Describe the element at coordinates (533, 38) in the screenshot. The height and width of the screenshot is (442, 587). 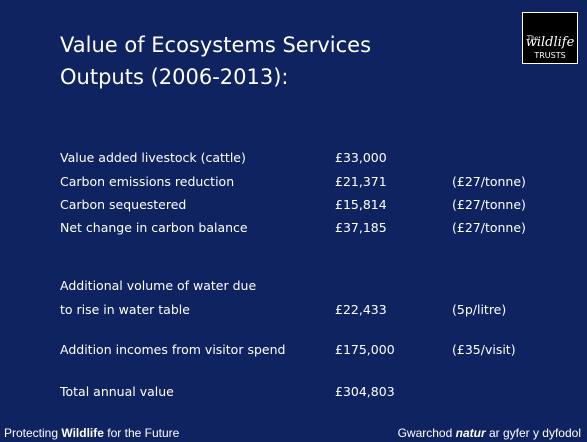
I see `logo-small: The` at that location.